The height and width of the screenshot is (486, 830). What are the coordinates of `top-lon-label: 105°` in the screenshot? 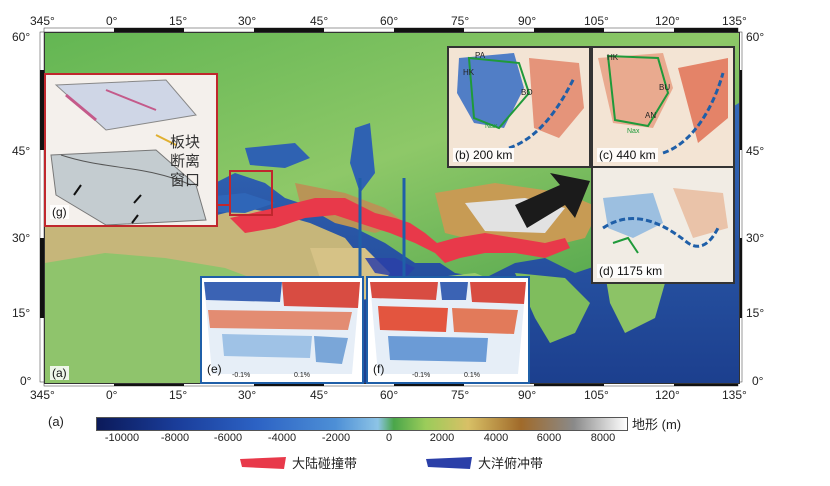 It's located at (596, 21).